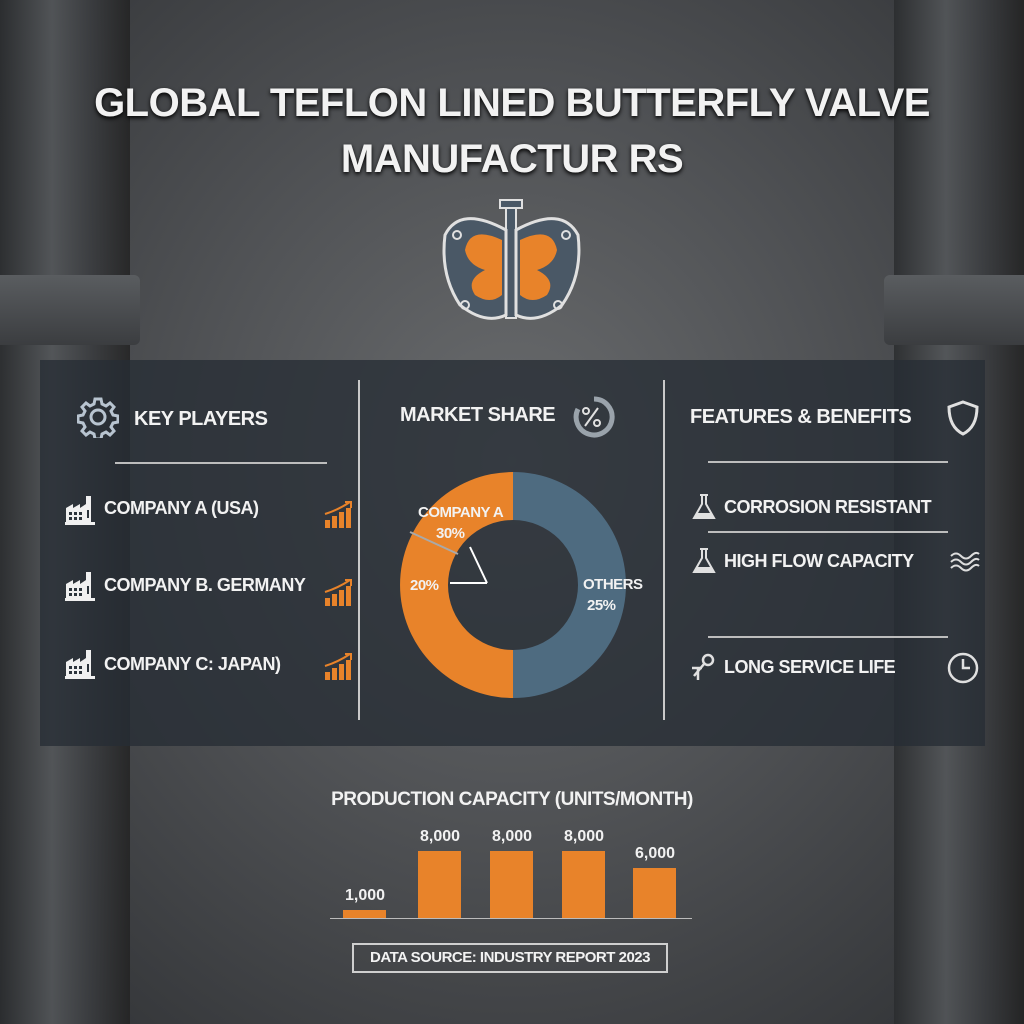 This screenshot has height=1024, width=1024. Describe the element at coordinates (963, 418) in the screenshot. I see `shield-icon` at that location.